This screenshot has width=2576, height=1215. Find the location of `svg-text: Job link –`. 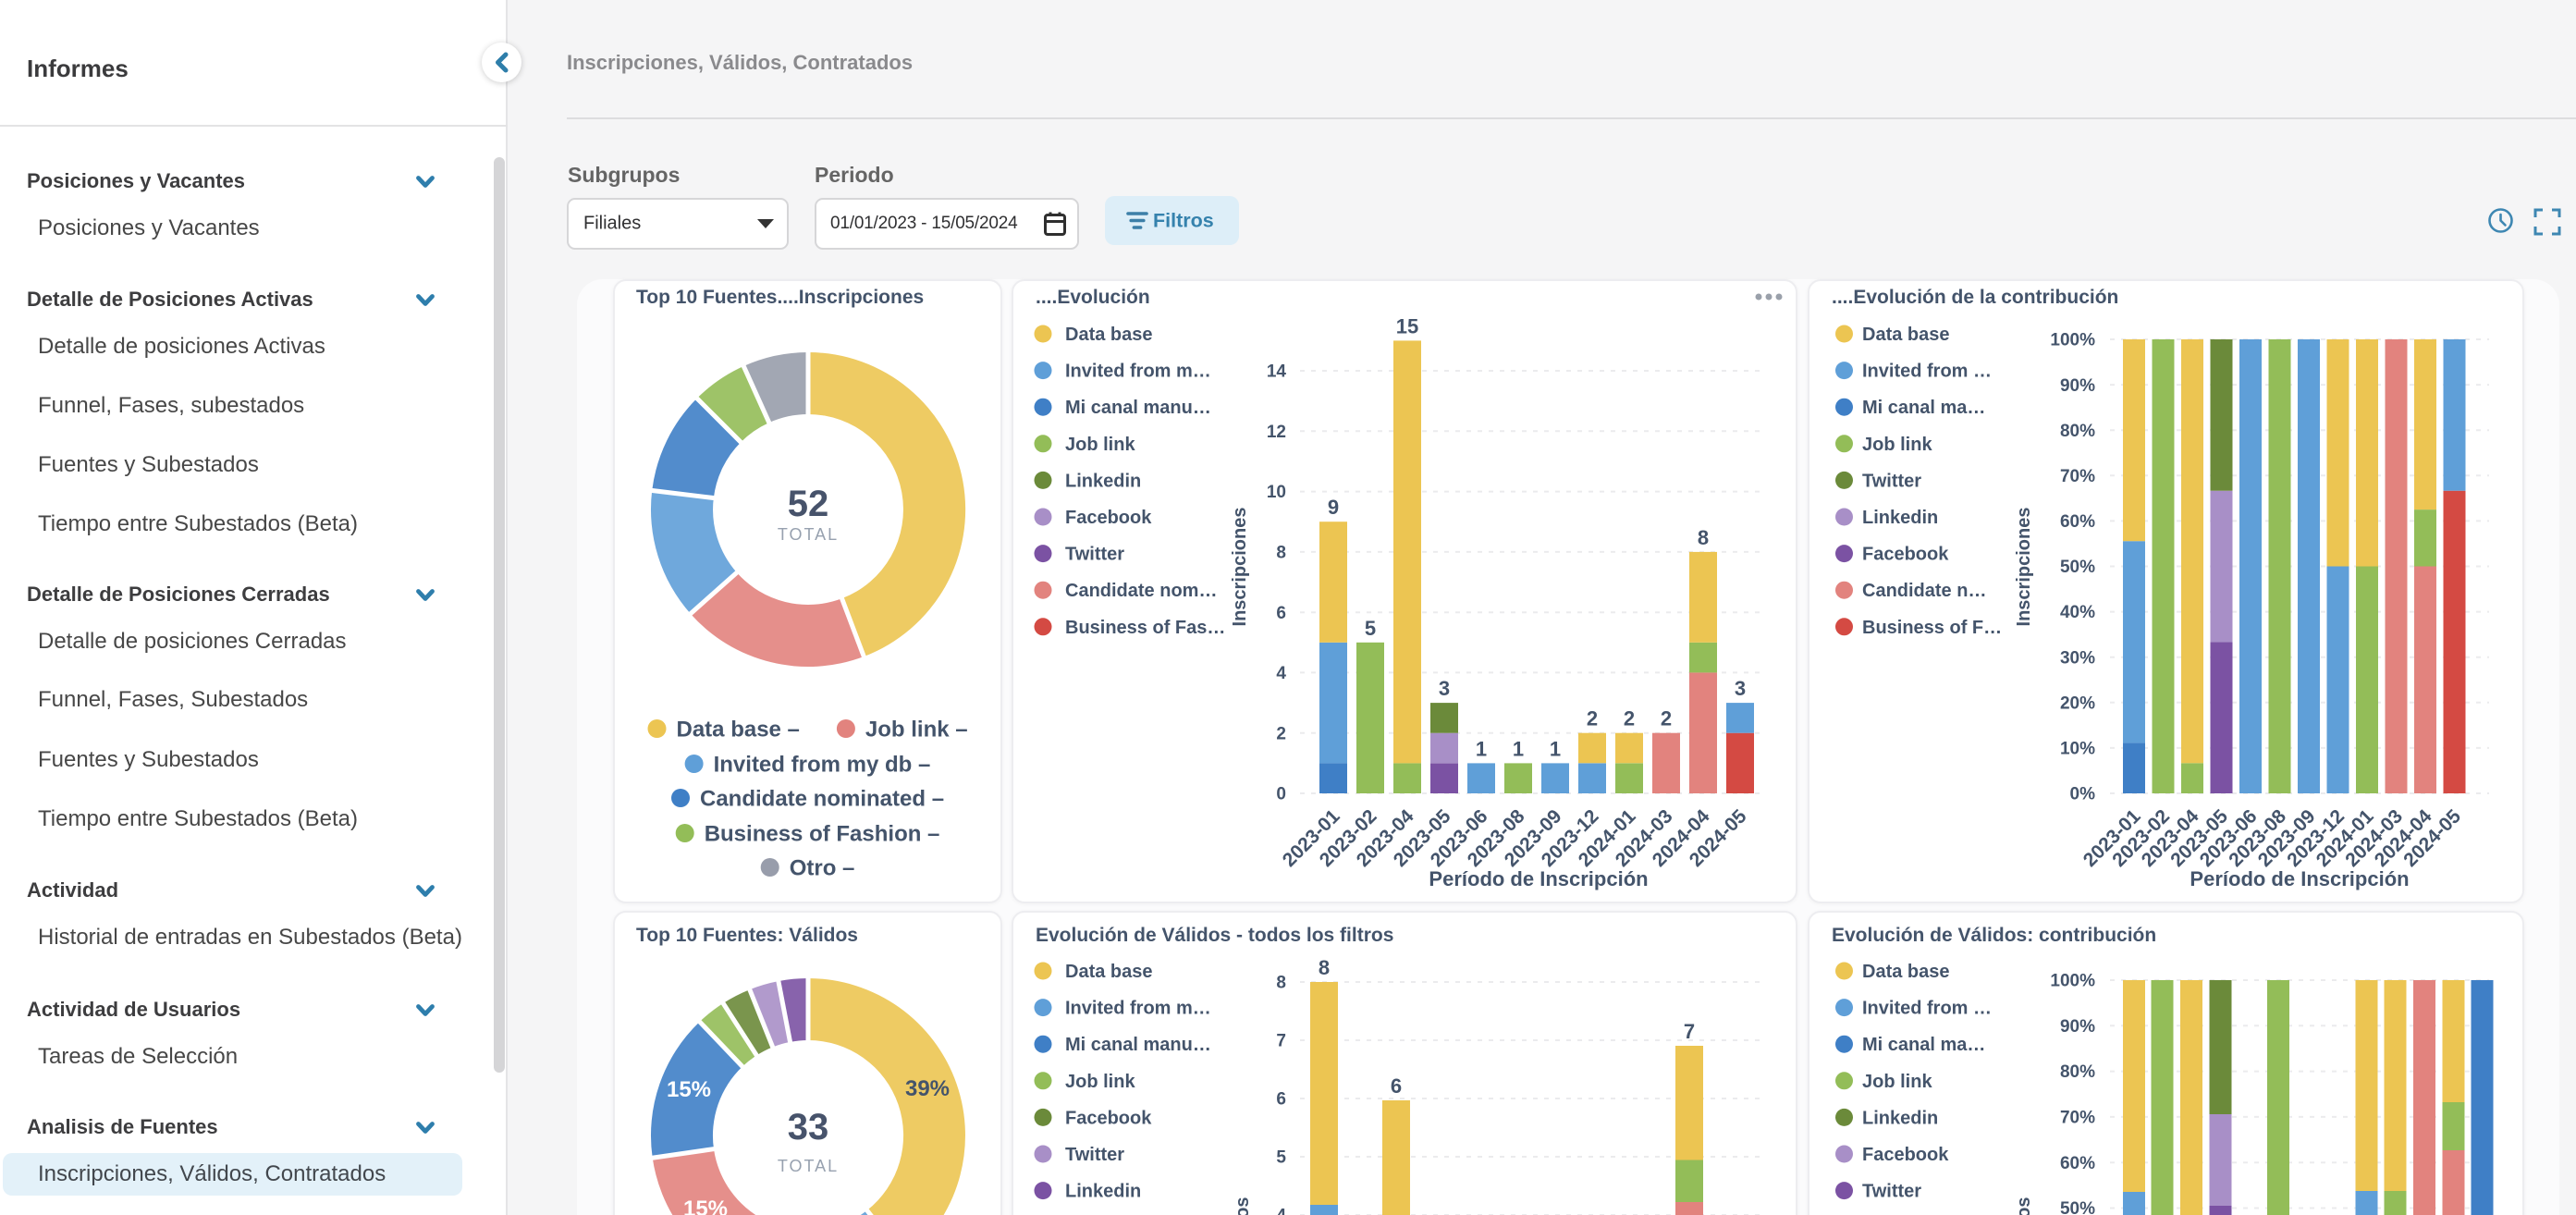

svg-text: Job link – is located at coordinates (916, 729).